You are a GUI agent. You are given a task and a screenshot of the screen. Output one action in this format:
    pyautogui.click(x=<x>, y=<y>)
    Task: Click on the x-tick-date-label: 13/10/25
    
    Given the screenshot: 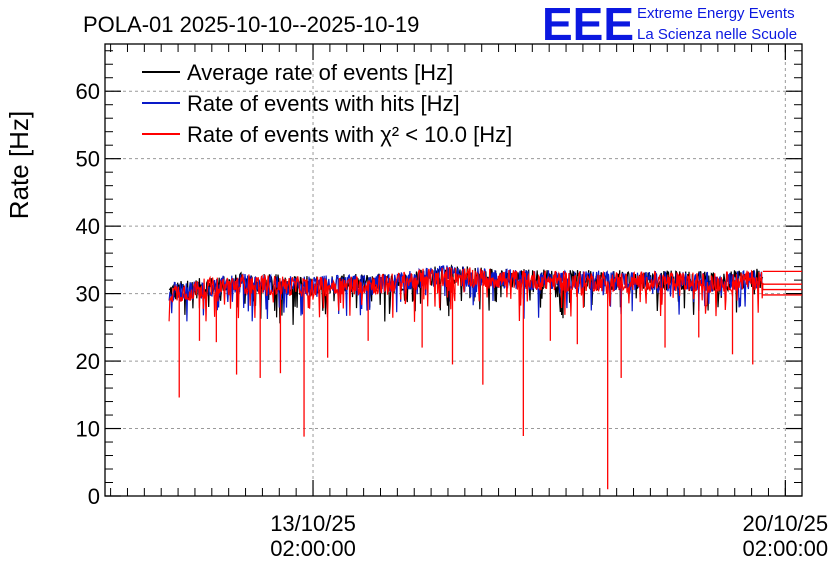 What is the action you would take?
    pyautogui.click(x=313, y=523)
    